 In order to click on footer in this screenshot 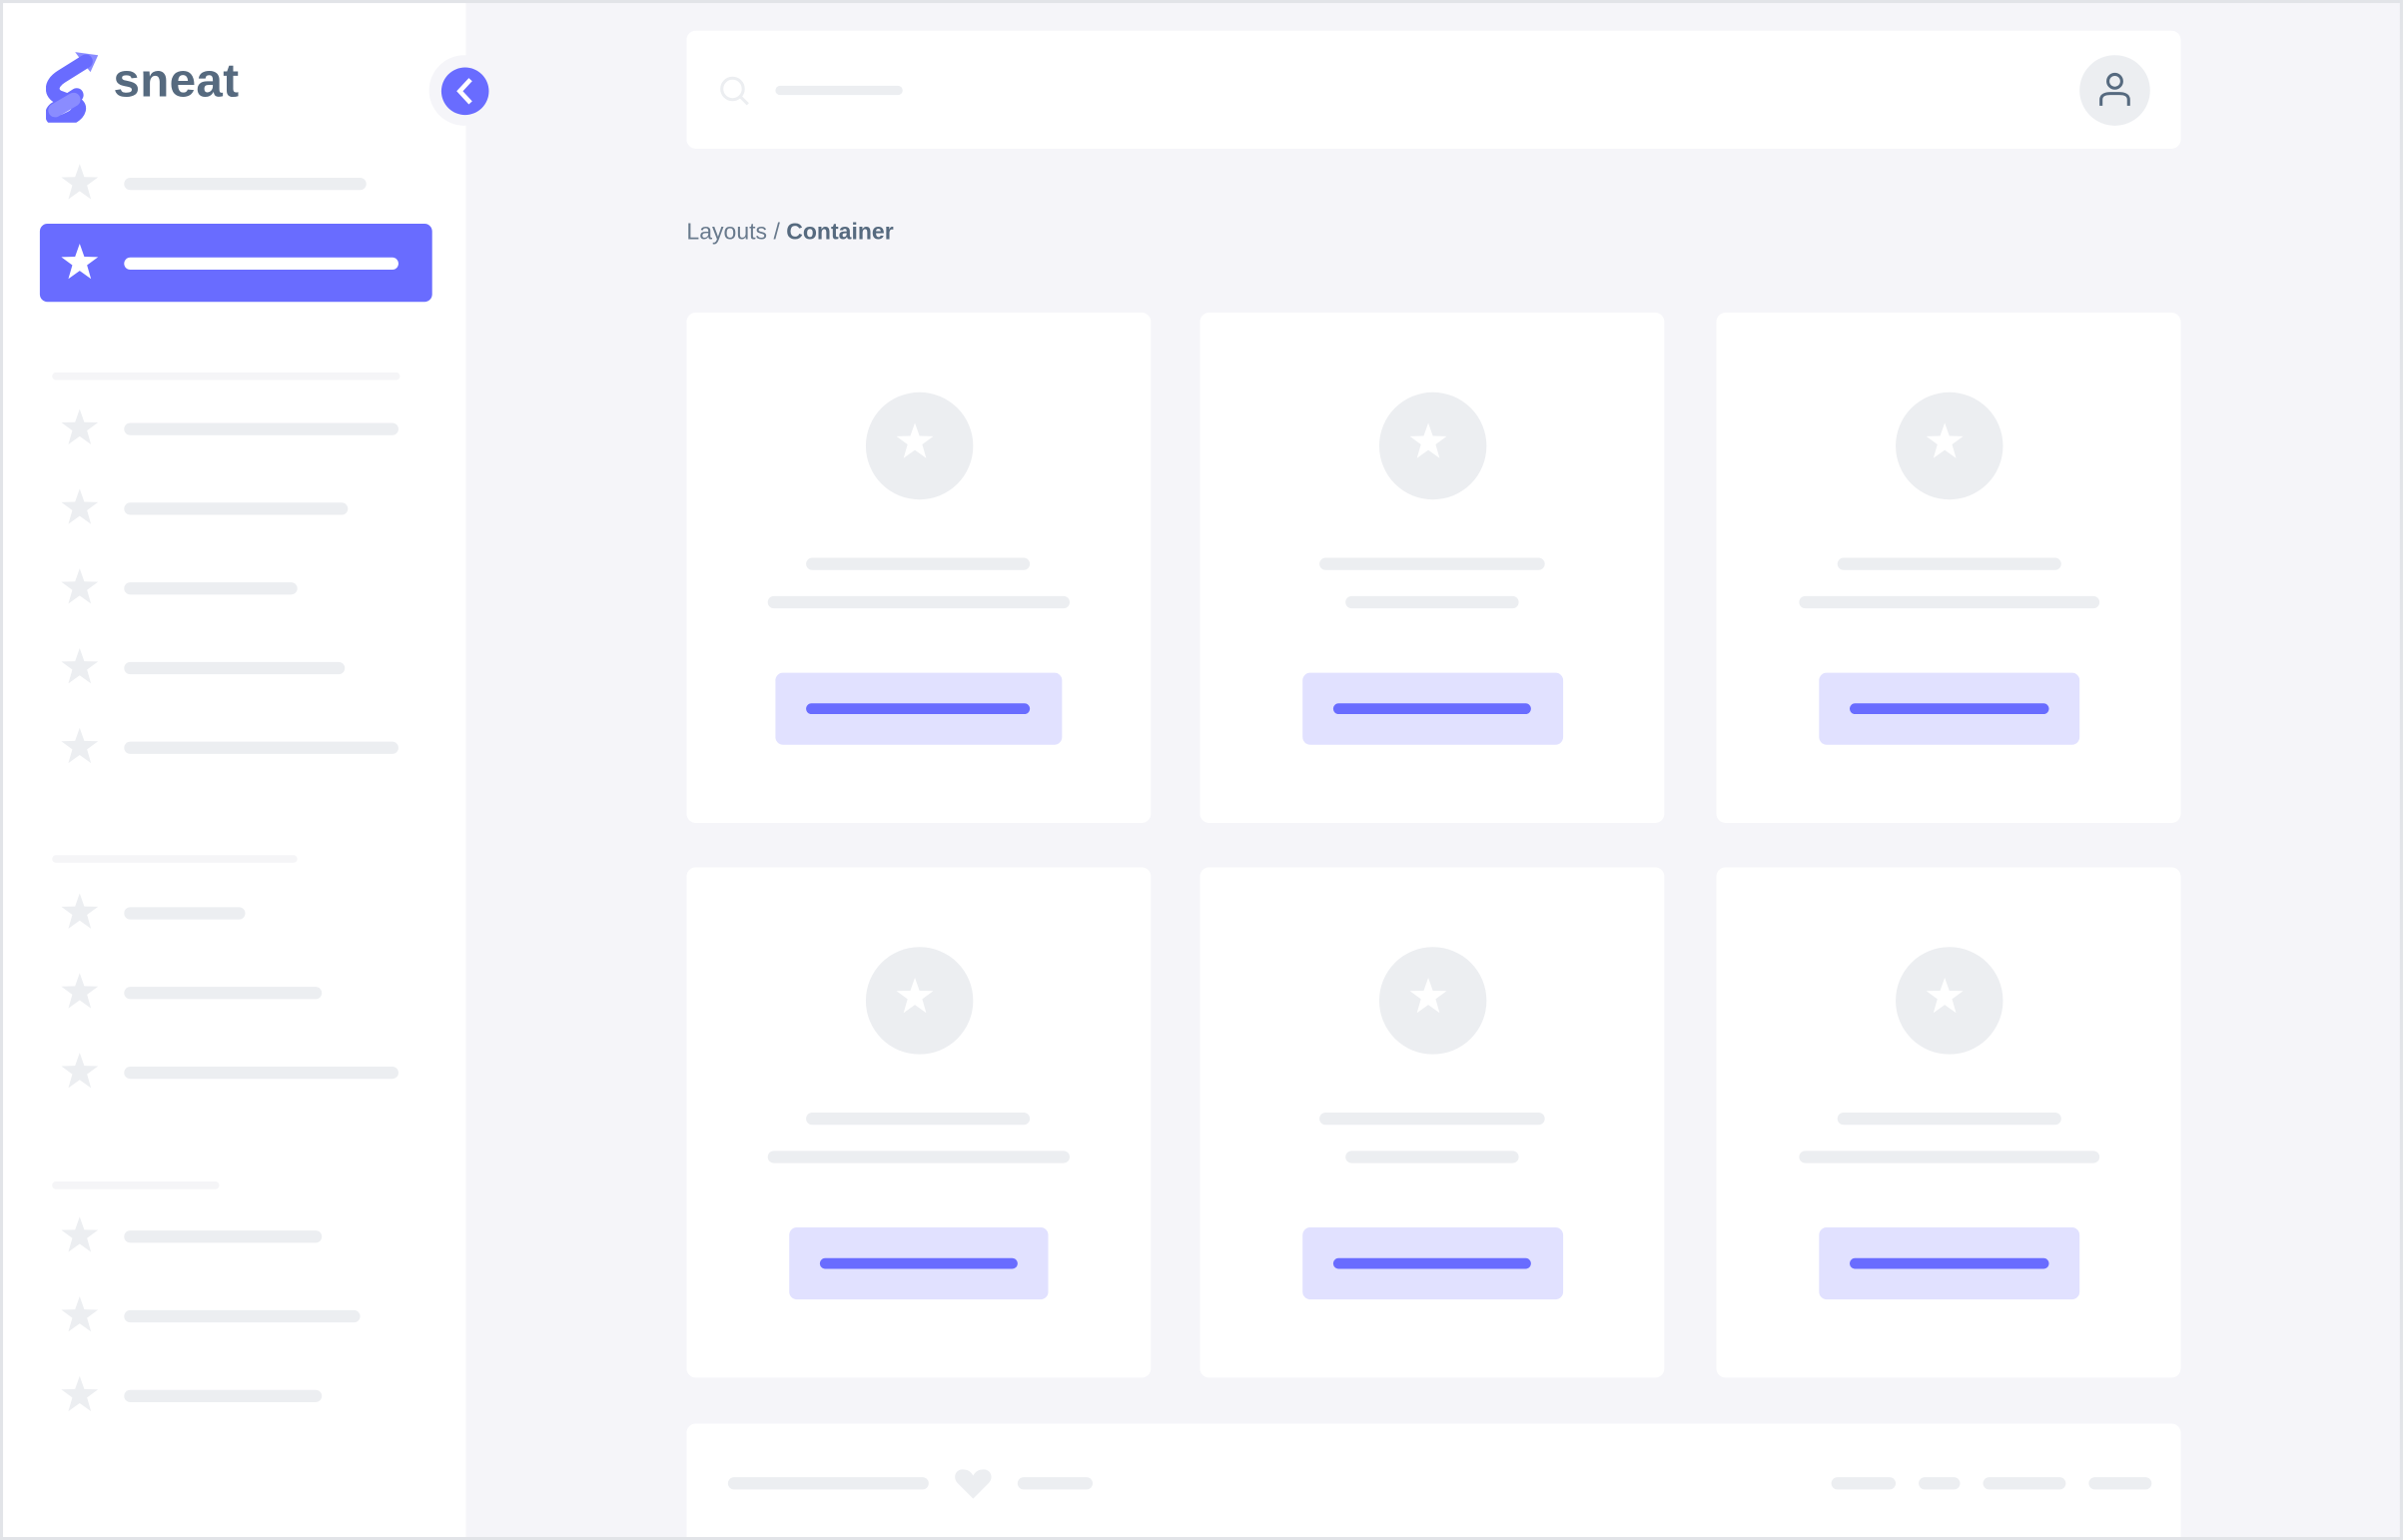, I will do `click(1433, 1480)`.